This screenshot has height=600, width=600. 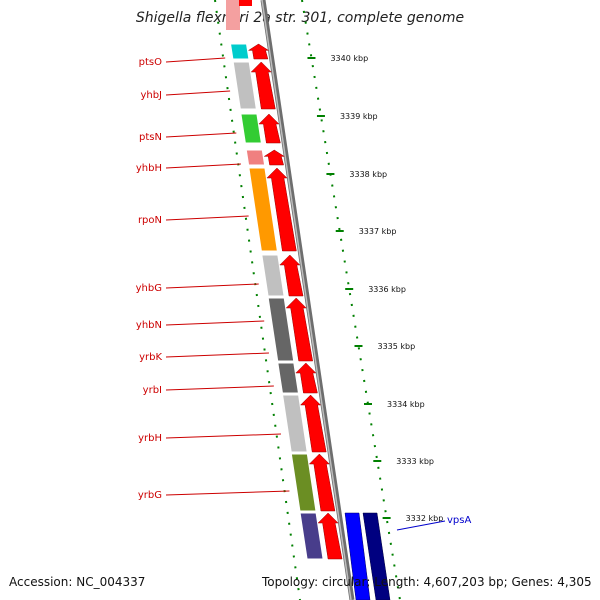 I want to click on scale-tick-label: 3336 kbp, so click(x=387, y=289).